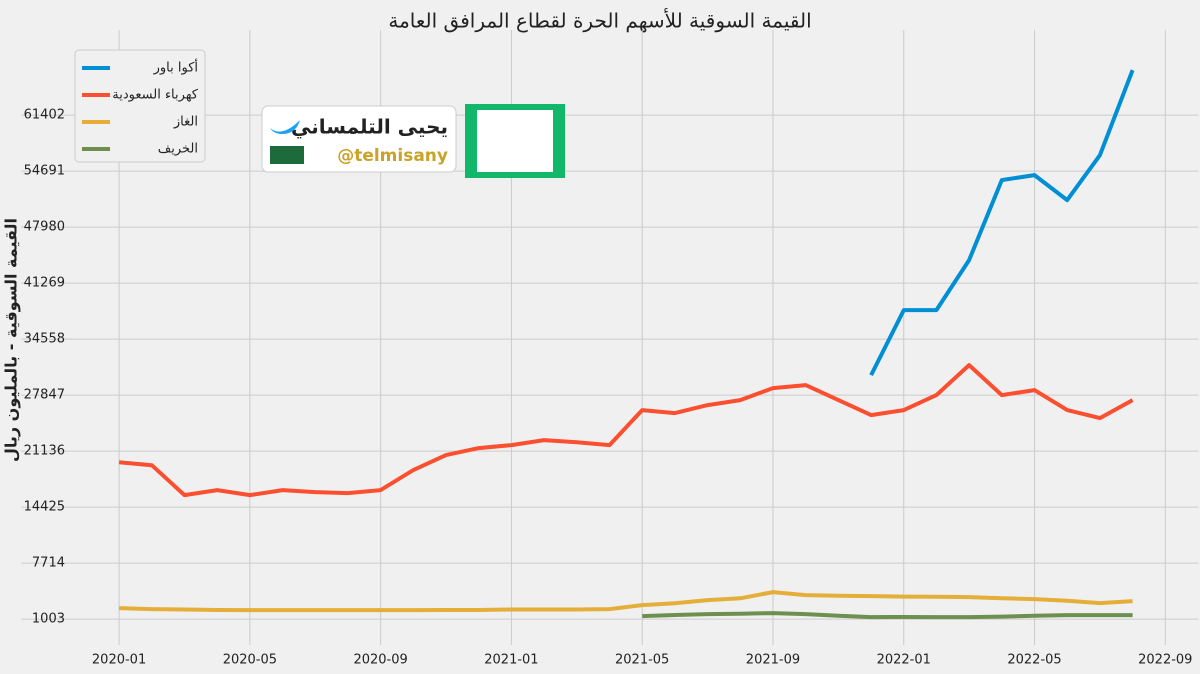 The height and width of the screenshot is (674, 1200). Describe the element at coordinates (44, 339) in the screenshot. I see `y-tick-label: 34558` at that location.